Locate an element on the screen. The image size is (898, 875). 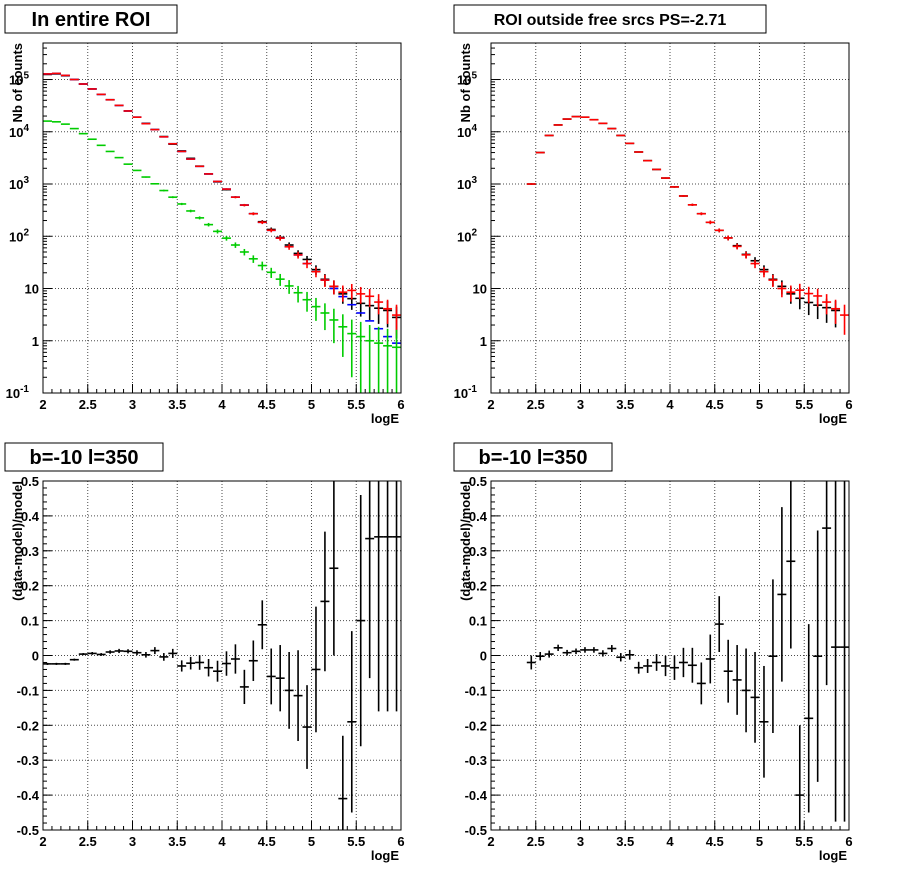
y-tick-label: -0.2 is located at coordinates (476, 725).